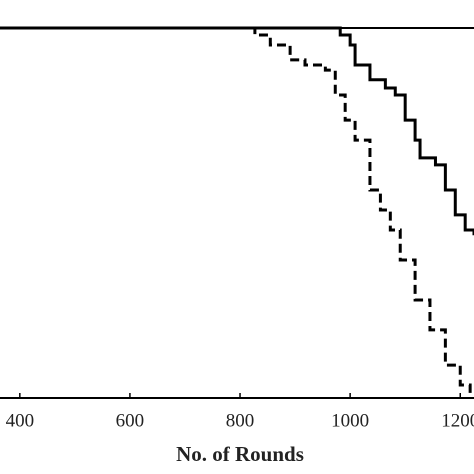 Image resolution: width=474 pixels, height=474 pixels. What do you see at coordinates (350, 420) in the screenshot?
I see `x-tick-label: 1000` at bounding box center [350, 420].